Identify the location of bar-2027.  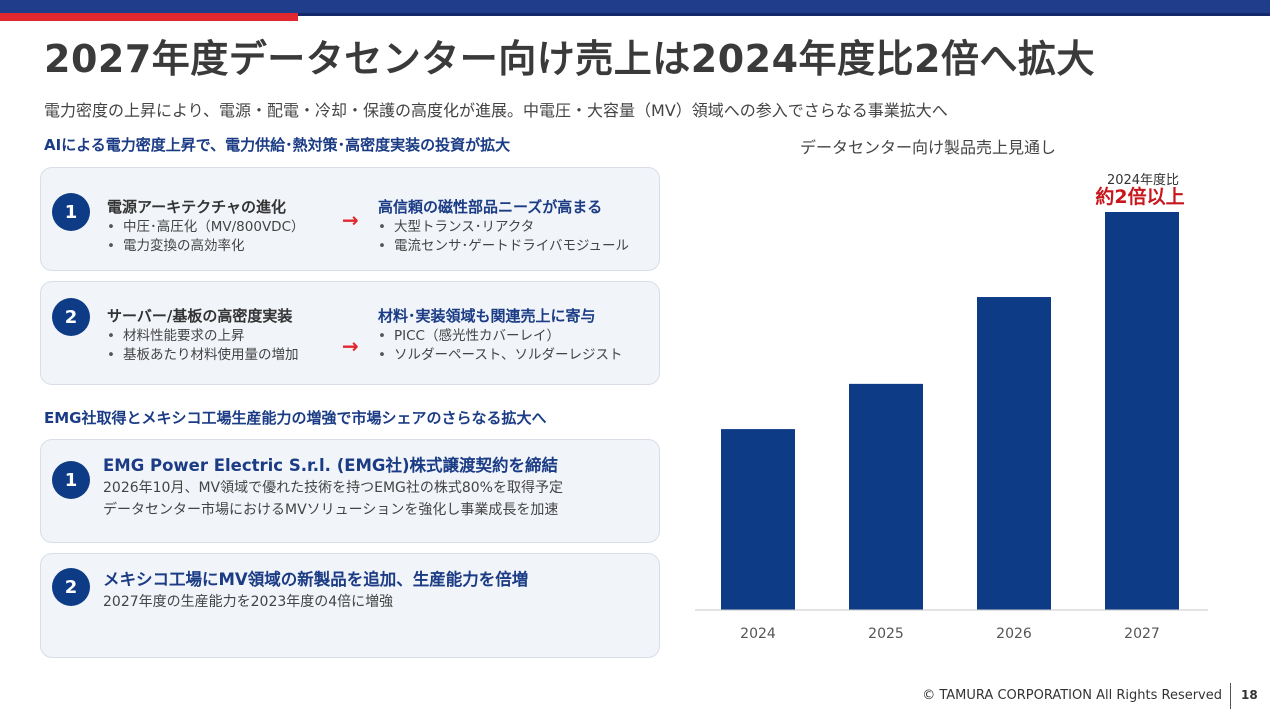
(1142, 411).